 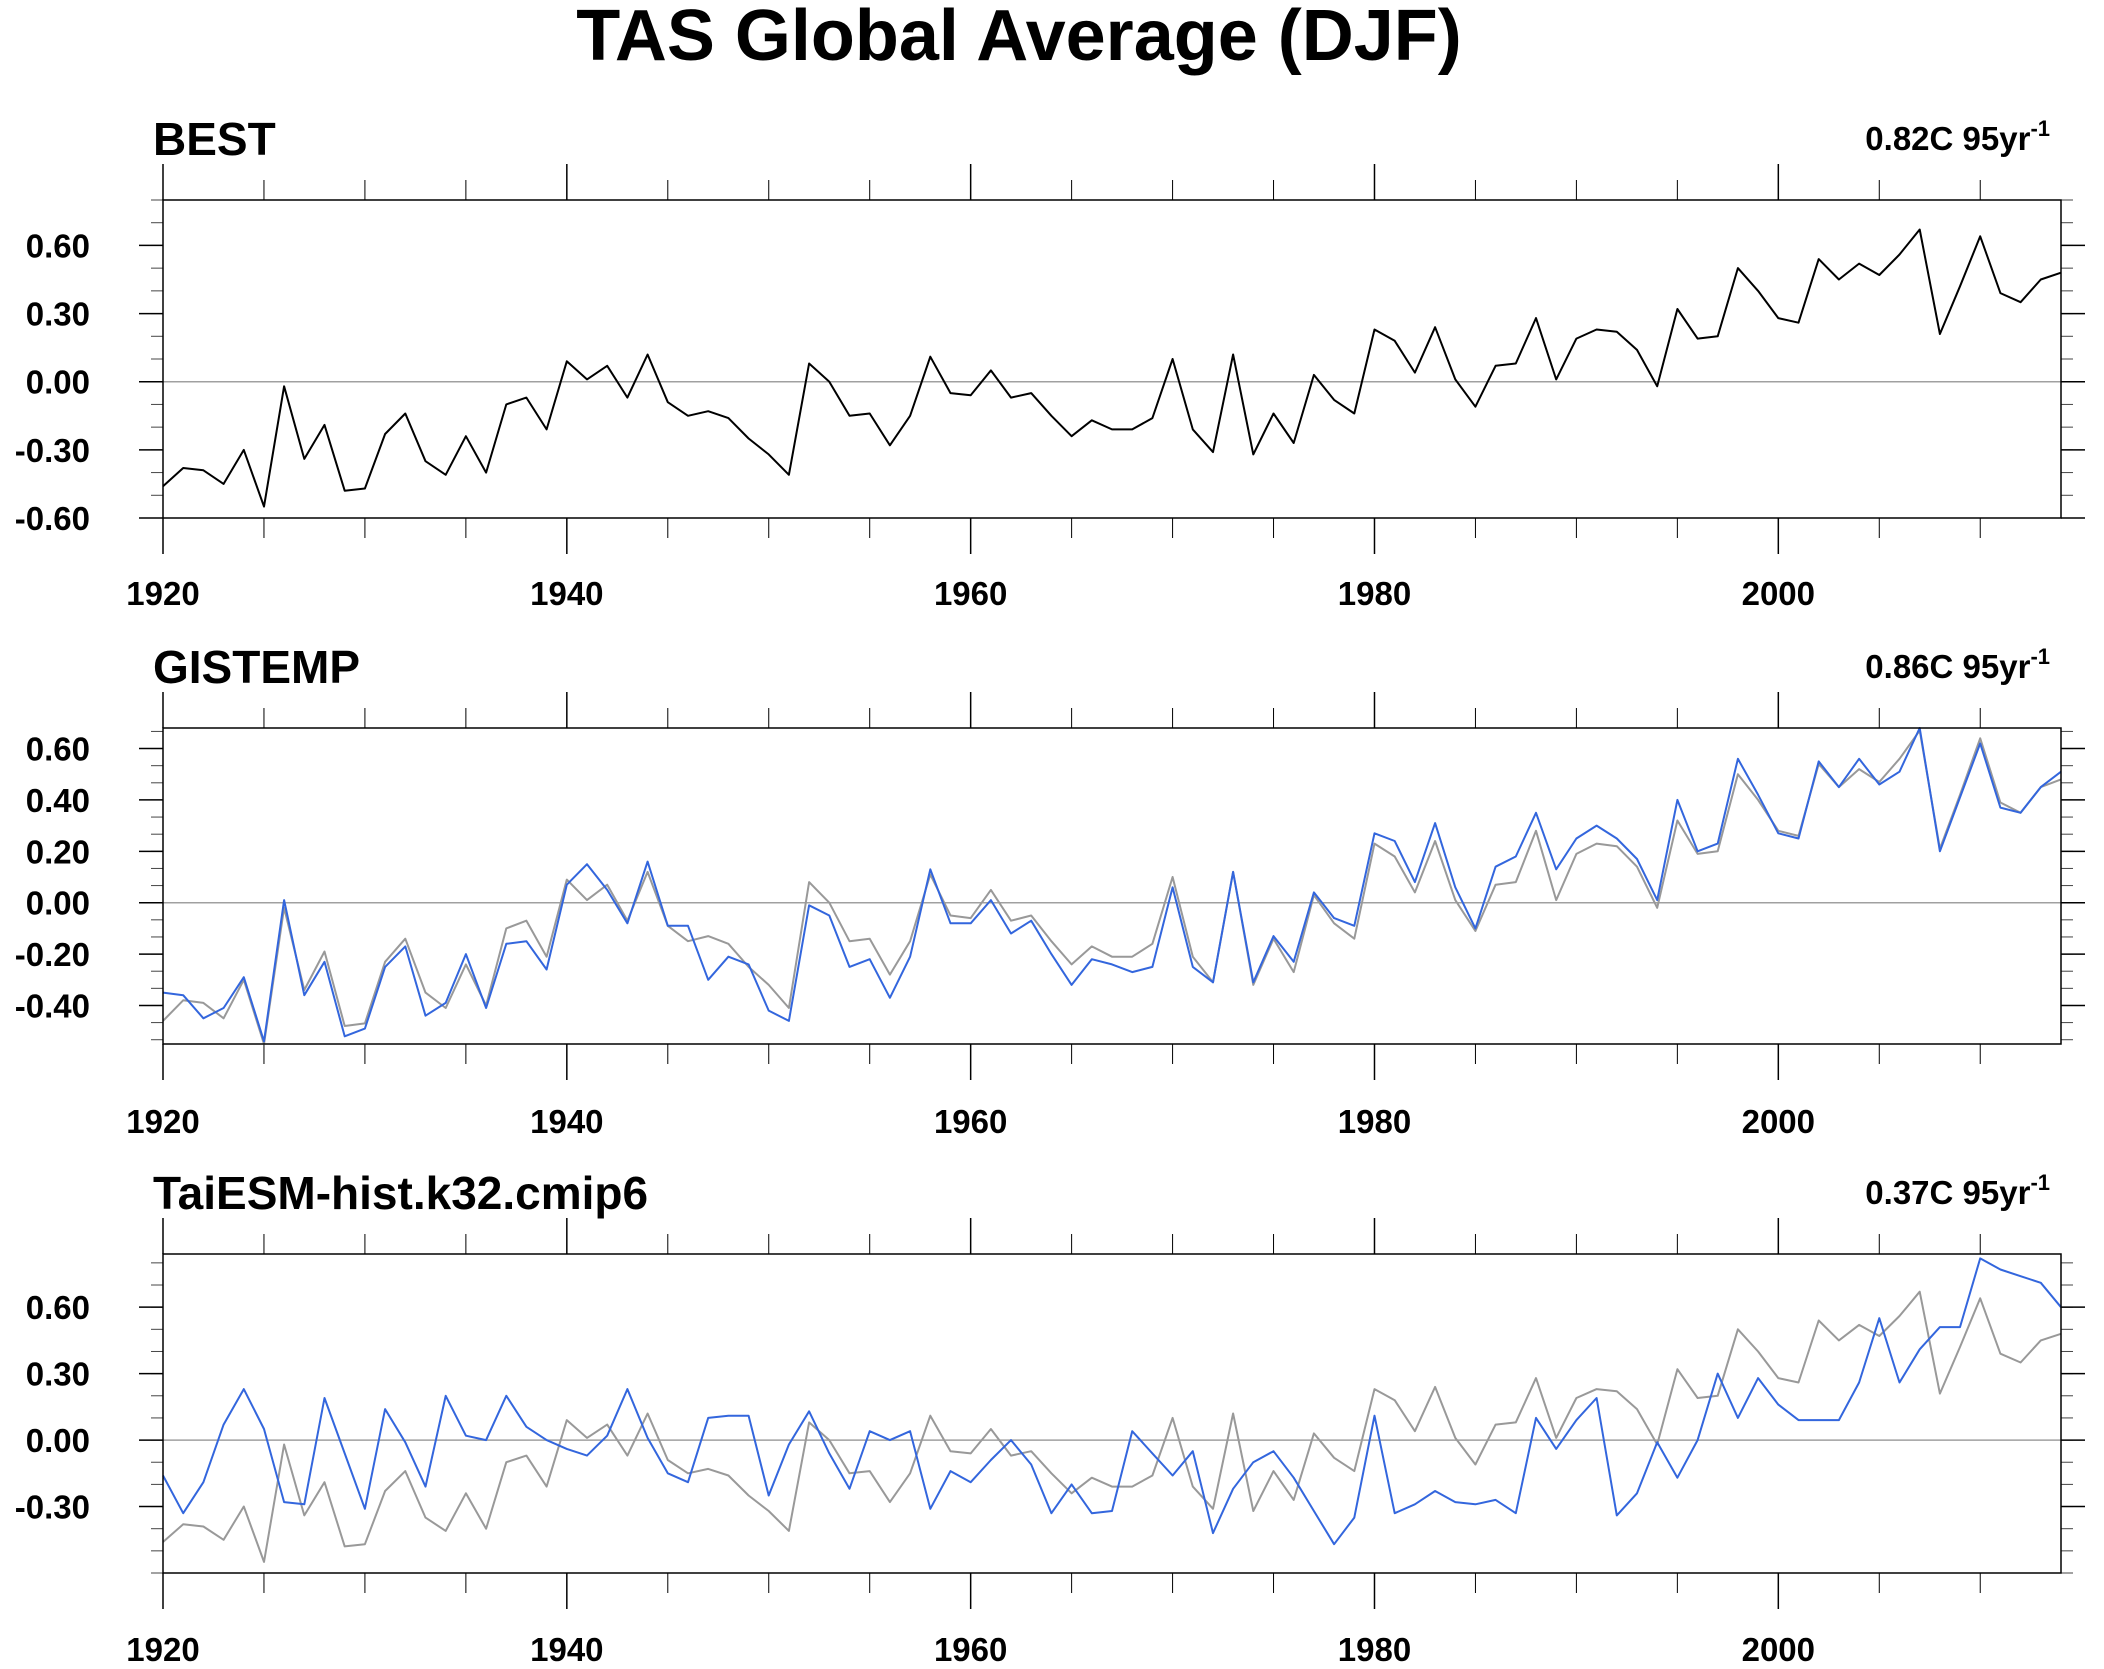 What do you see at coordinates (1957, 1190) in the screenshot?
I see `trend-label: 0.37C 95yr-1` at bounding box center [1957, 1190].